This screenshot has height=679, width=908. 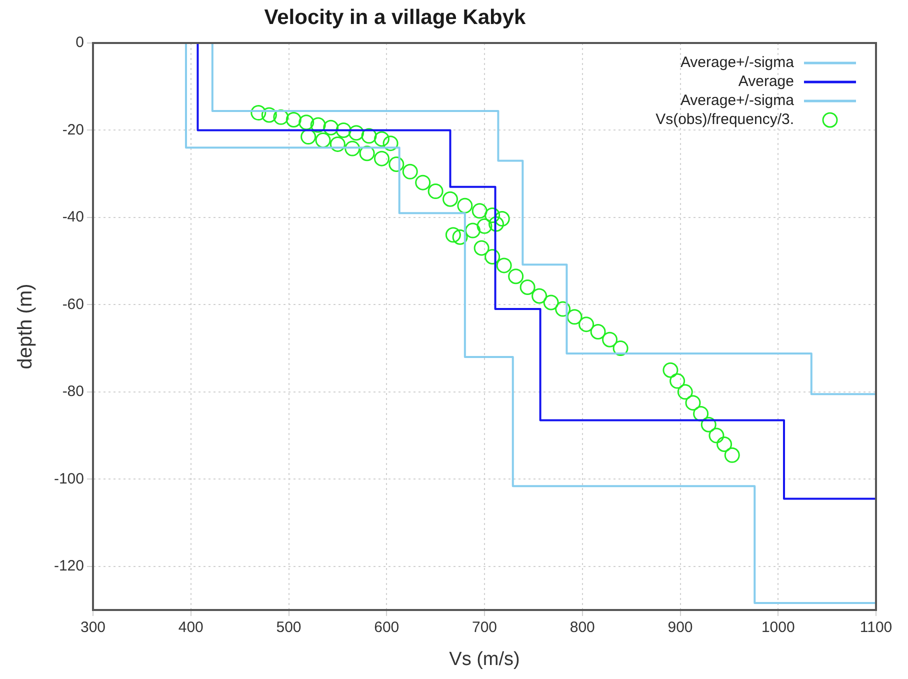 I want to click on x-tick-label: 1100, so click(x=876, y=627).